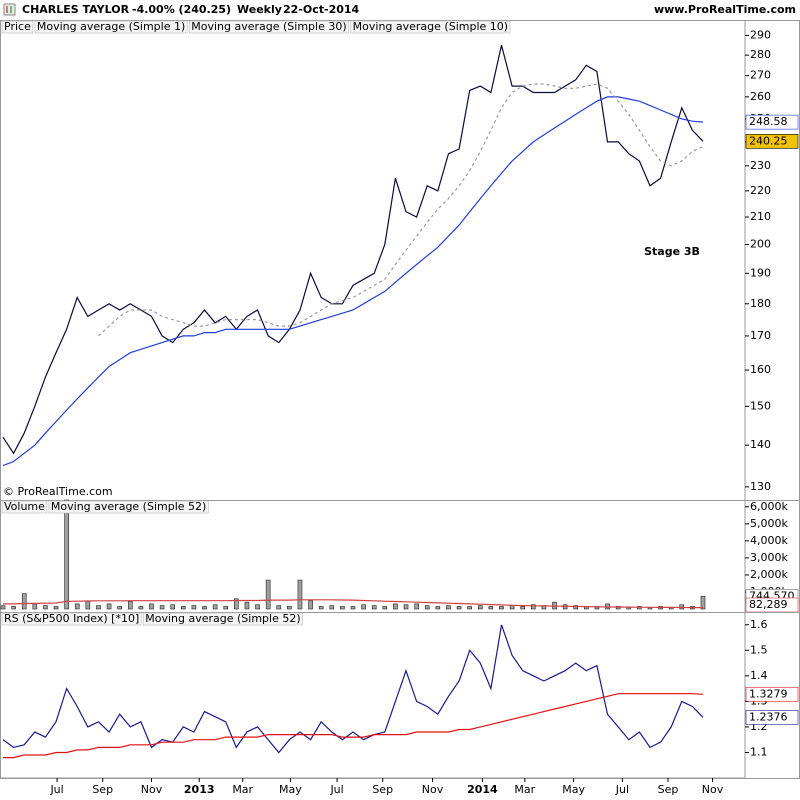  Describe the element at coordinates (760, 303) in the screenshot. I see `y-tick-label: 180` at that location.